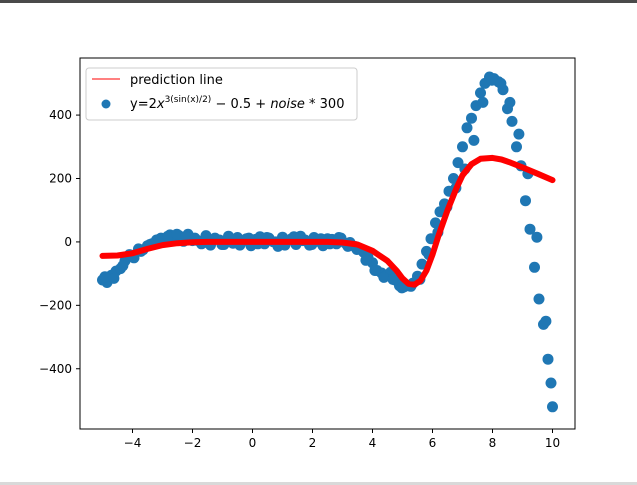 The image size is (637, 485). Describe the element at coordinates (313, 443) in the screenshot. I see `x-tick-label: 2` at that location.